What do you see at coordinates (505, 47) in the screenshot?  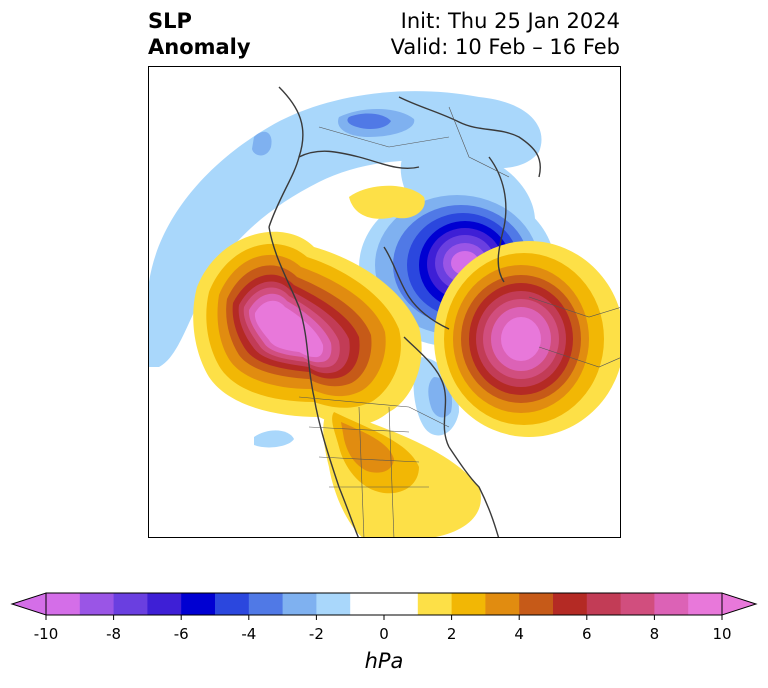 I see `valid-range: Valid: 10 Feb – 16 Feb` at bounding box center [505, 47].